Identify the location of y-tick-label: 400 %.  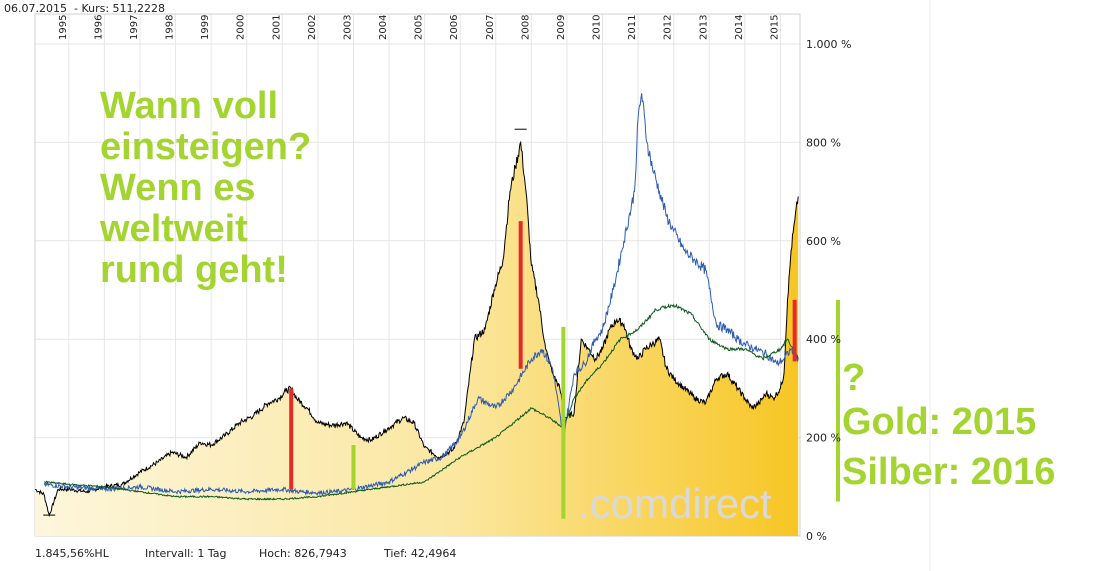
(823, 339).